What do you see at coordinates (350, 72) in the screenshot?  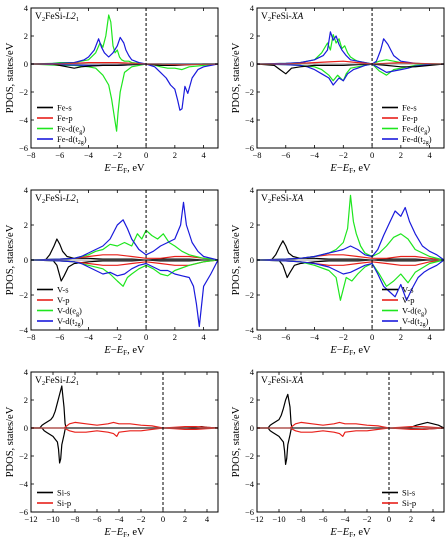 I see `series-line-fe-d-eg-spin-down` at bounding box center [350, 72].